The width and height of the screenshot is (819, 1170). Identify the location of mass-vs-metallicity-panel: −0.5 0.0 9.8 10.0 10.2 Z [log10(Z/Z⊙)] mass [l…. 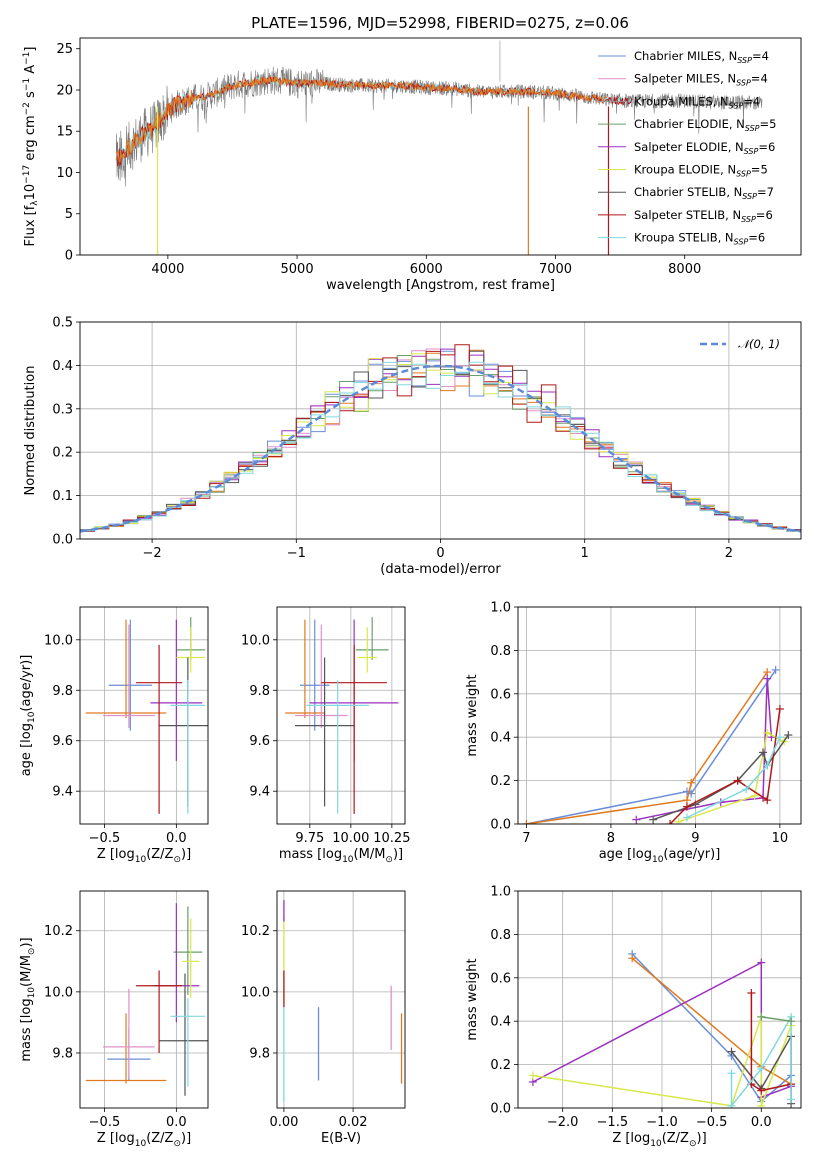
(114, 1019).